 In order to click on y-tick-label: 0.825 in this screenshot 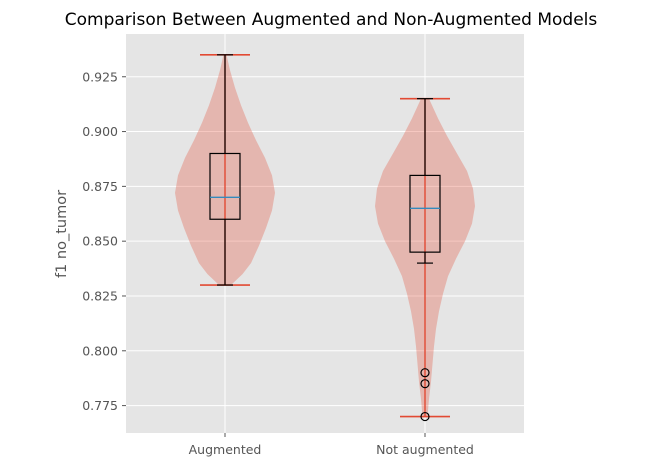, I will do `click(100, 295)`.